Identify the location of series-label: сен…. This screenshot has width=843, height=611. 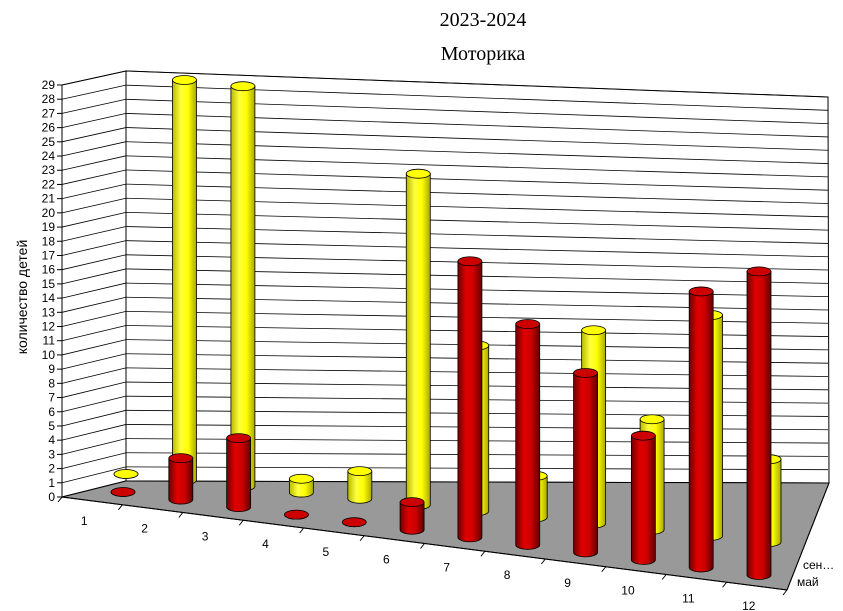
(818, 565).